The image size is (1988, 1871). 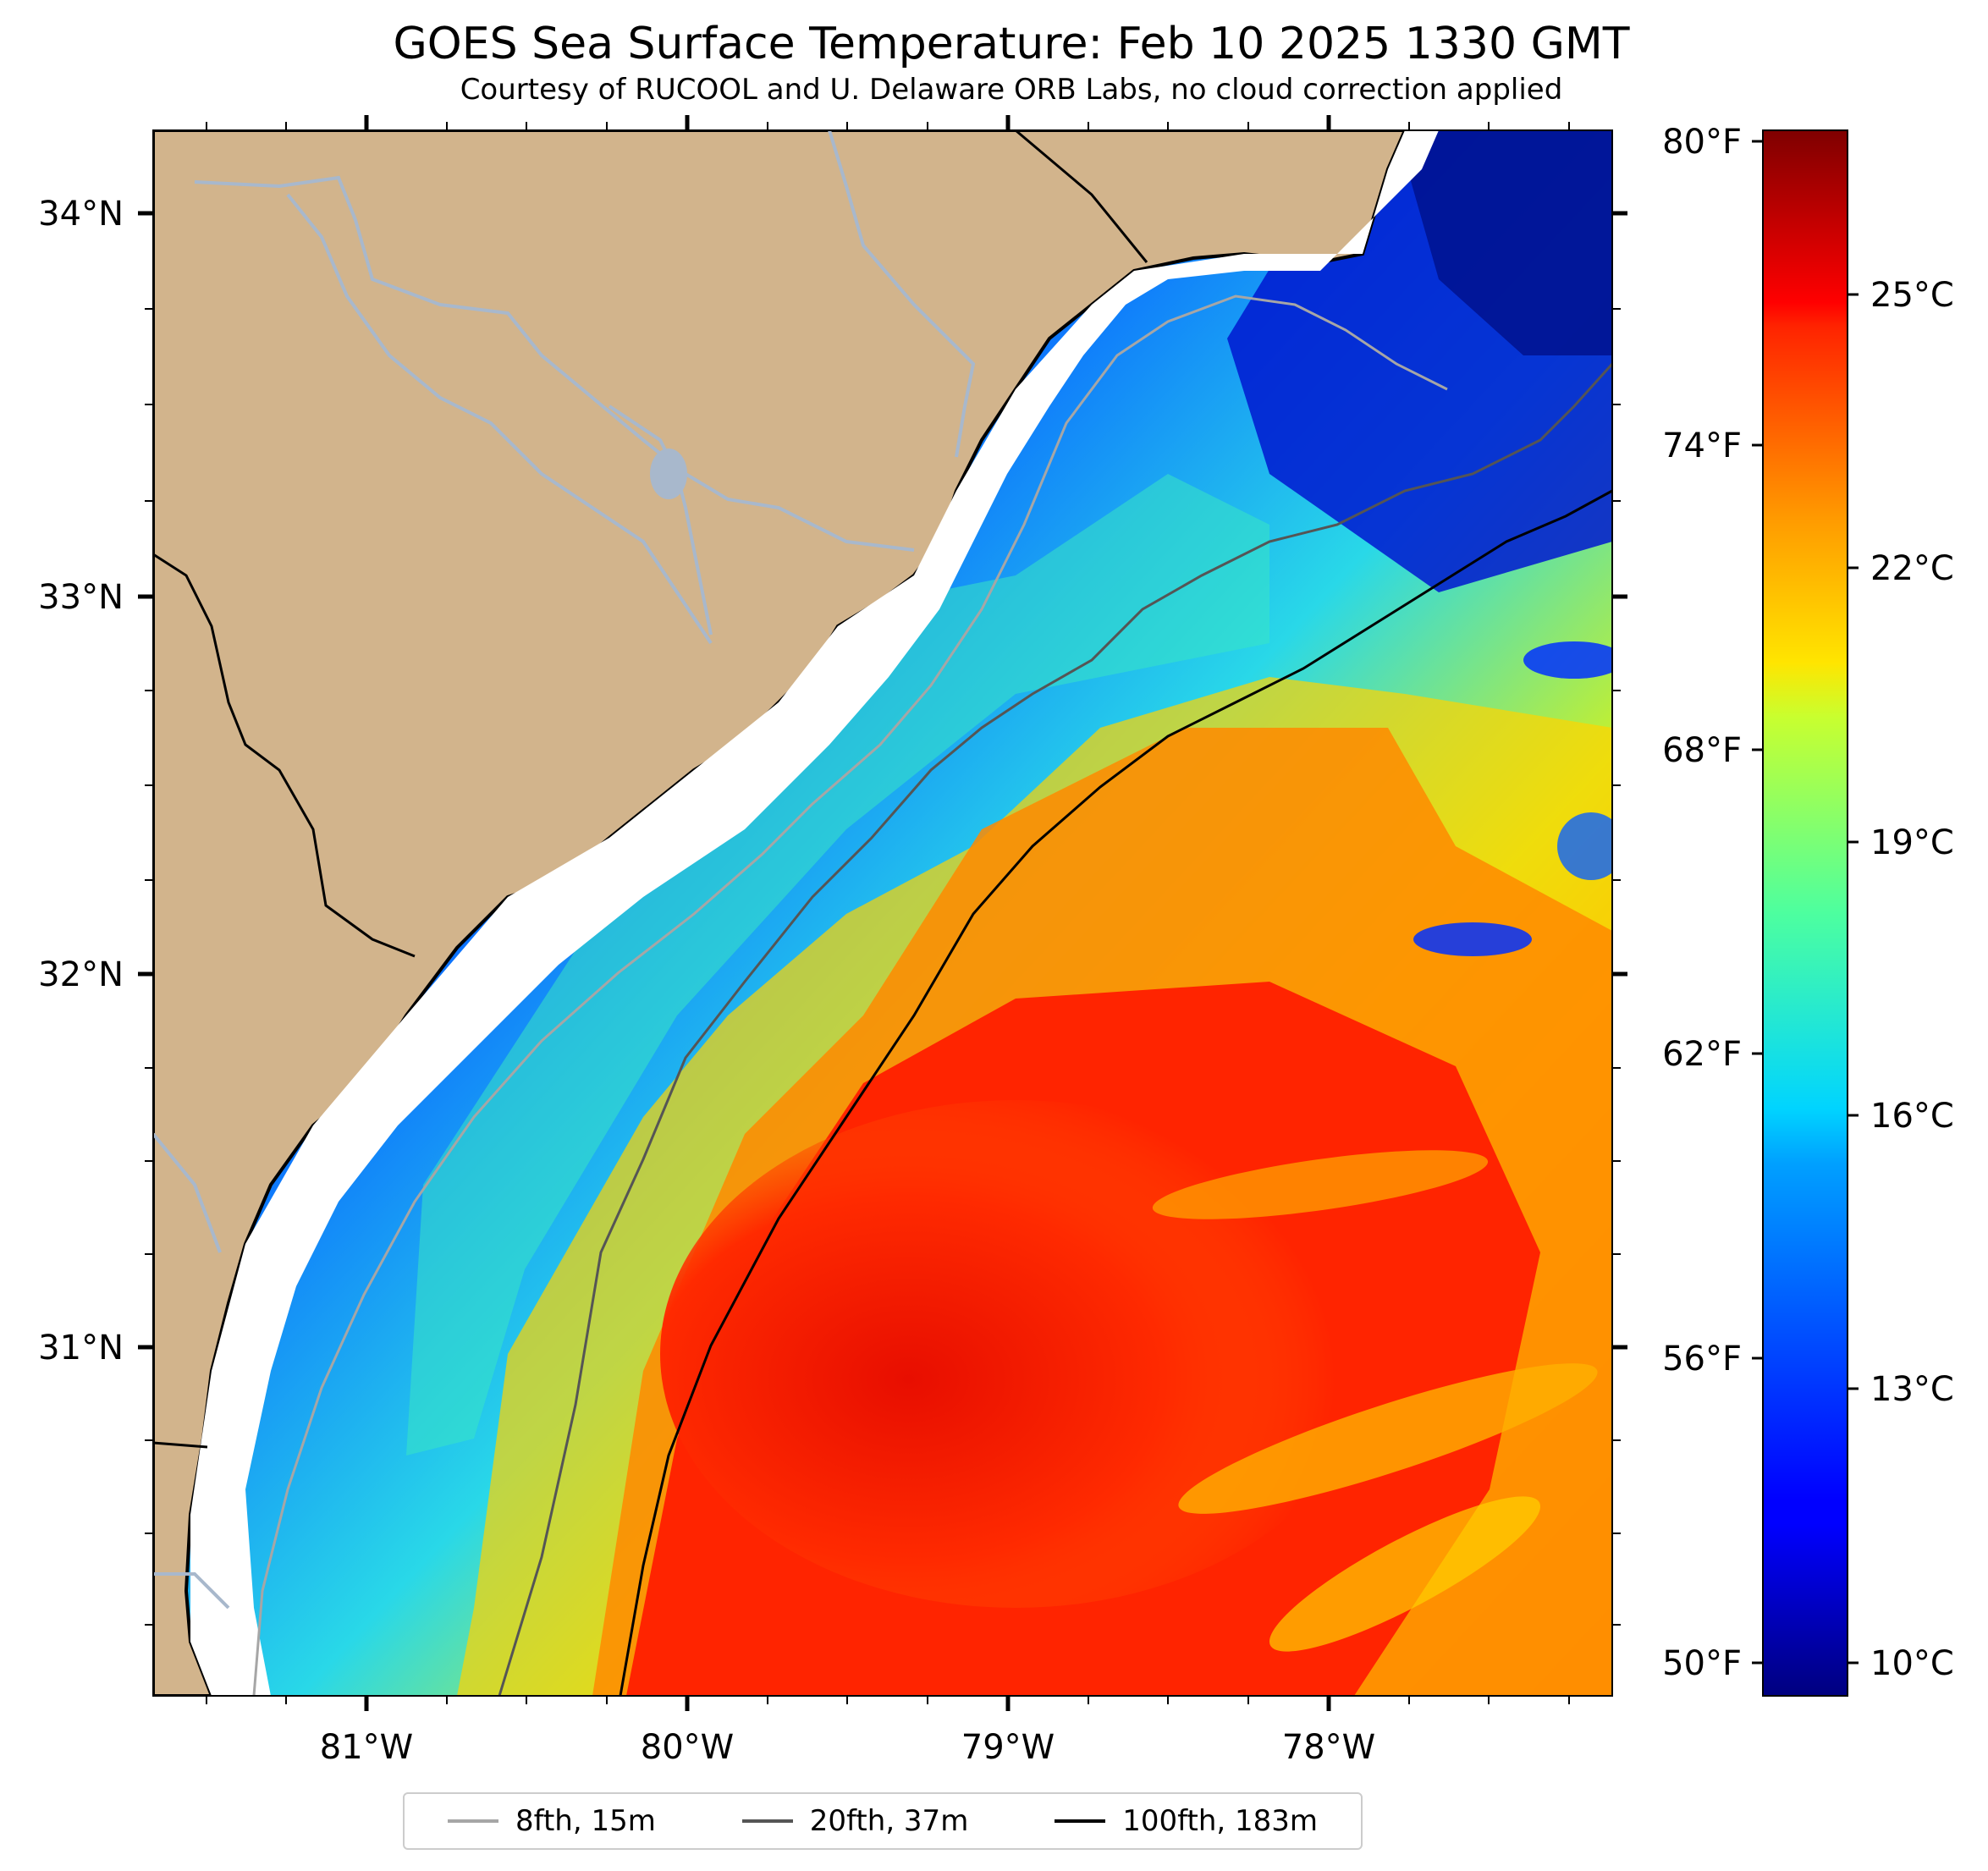 What do you see at coordinates (1912, 1664) in the screenshot?
I see `celsius-label: 10°C` at bounding box center [1912, 1664].